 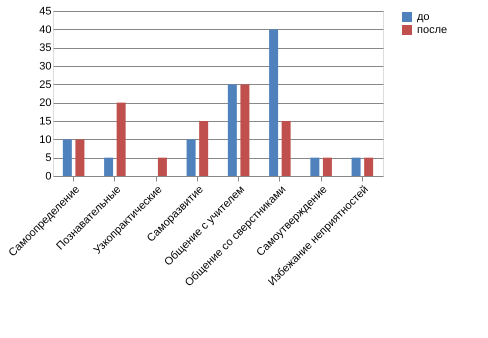 What do you see at coordinates (423, 17) in the screenshot?
I see `legend-label: до` at bounding box center [423, 17].